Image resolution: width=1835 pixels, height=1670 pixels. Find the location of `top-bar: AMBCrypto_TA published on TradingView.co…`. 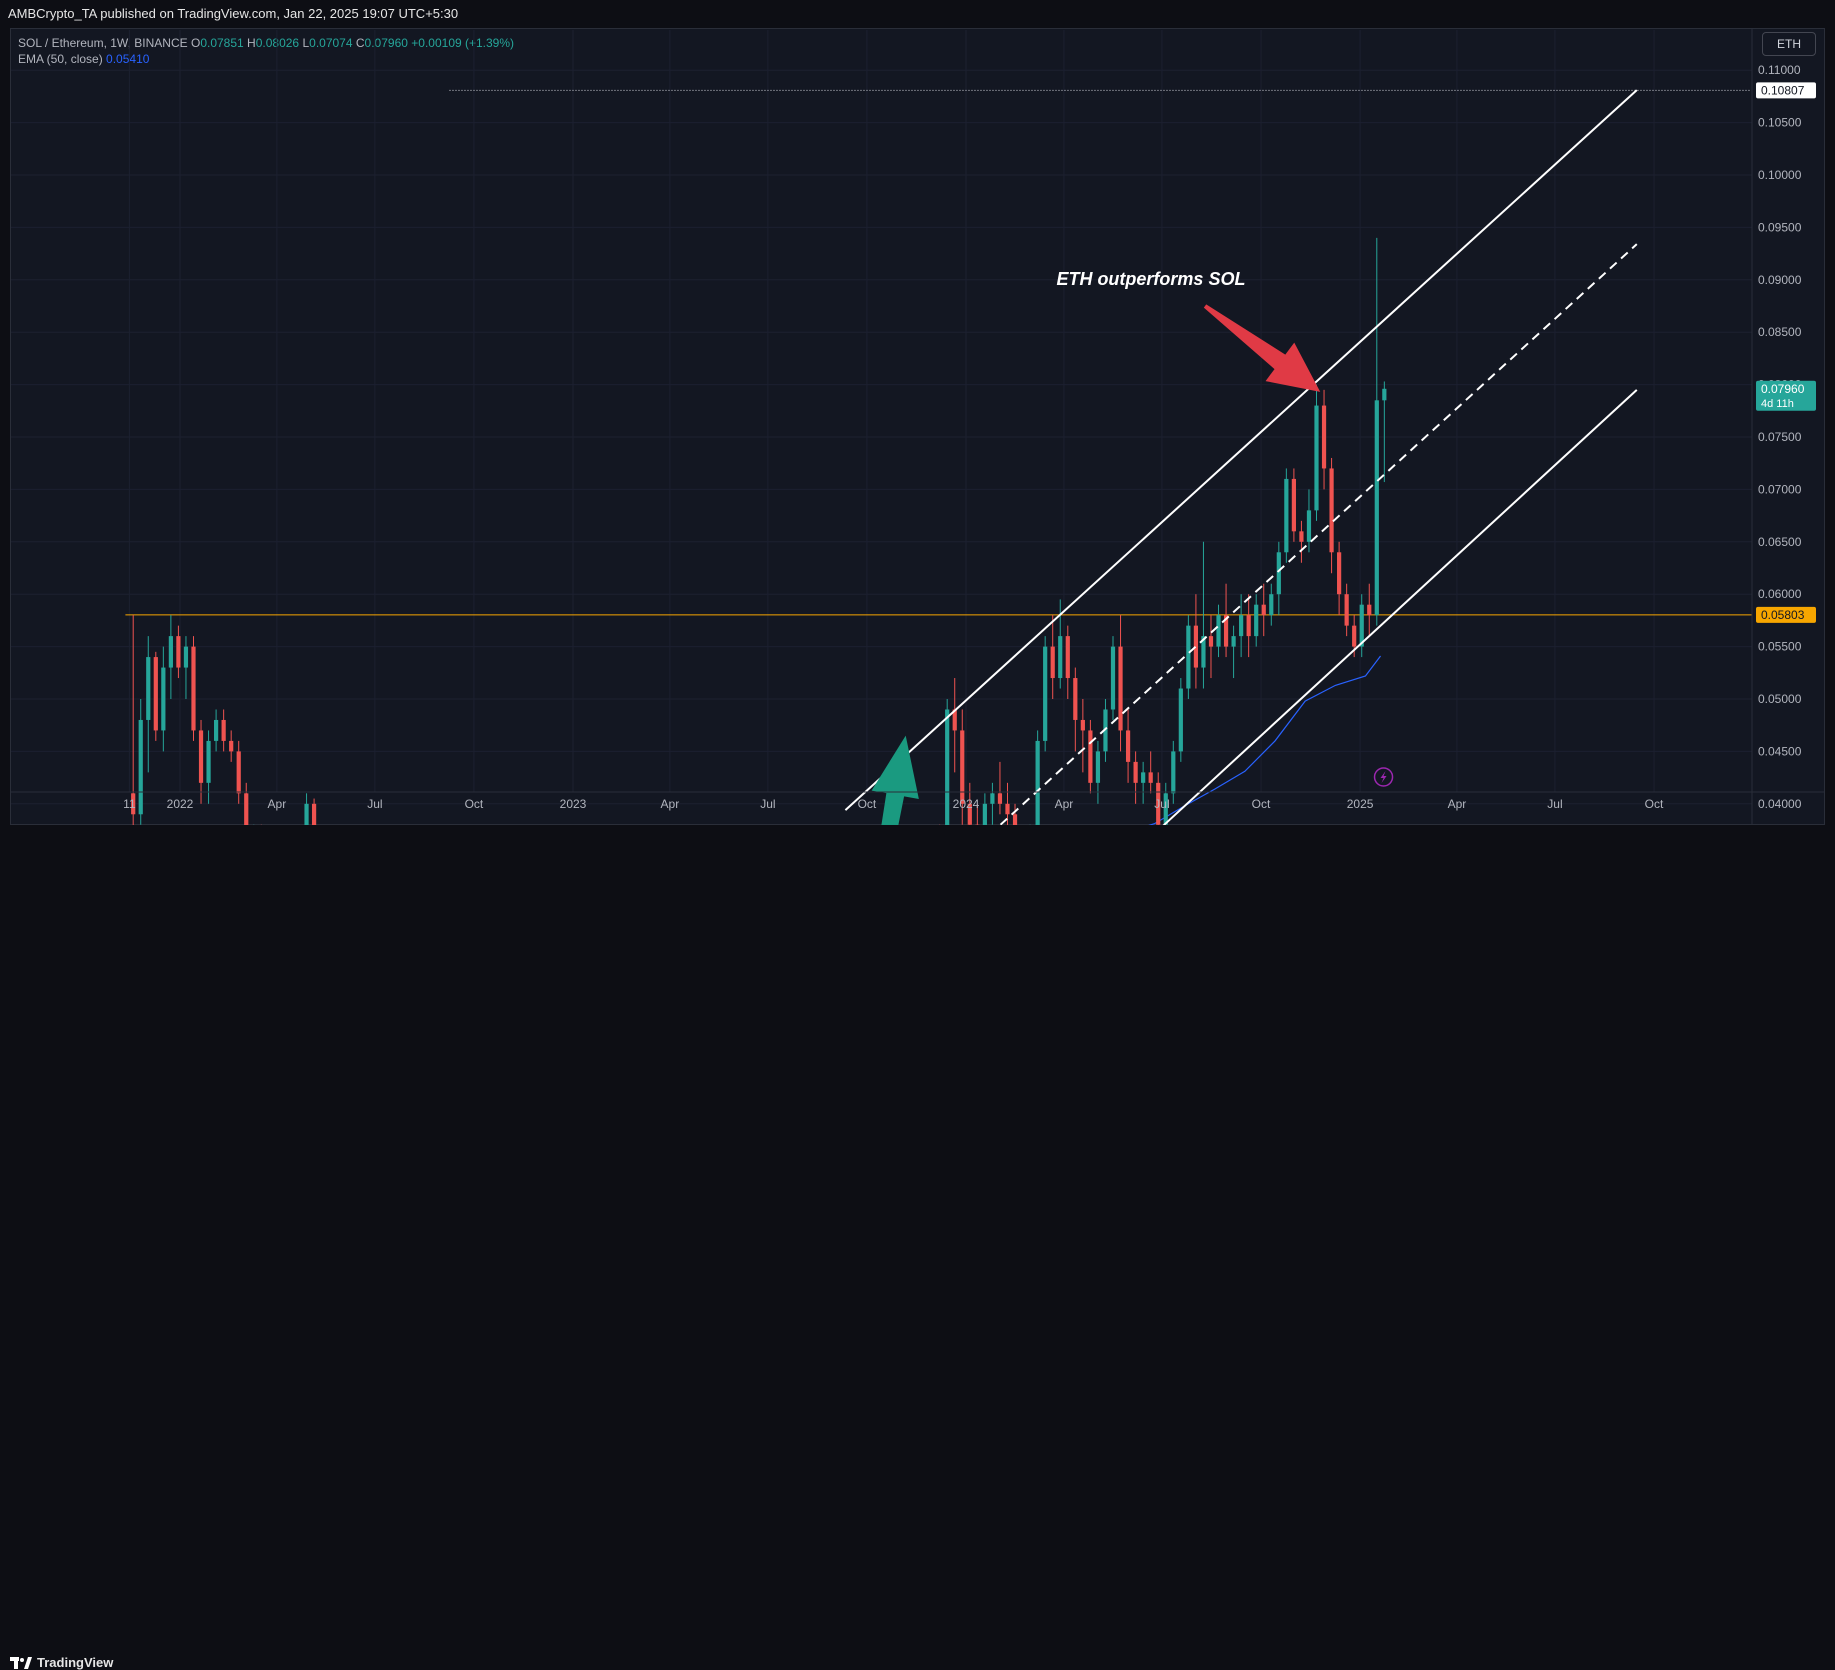

top-bar: AMBCrypto_TA published on TradingView.co… is located at coordinates (917, 14).